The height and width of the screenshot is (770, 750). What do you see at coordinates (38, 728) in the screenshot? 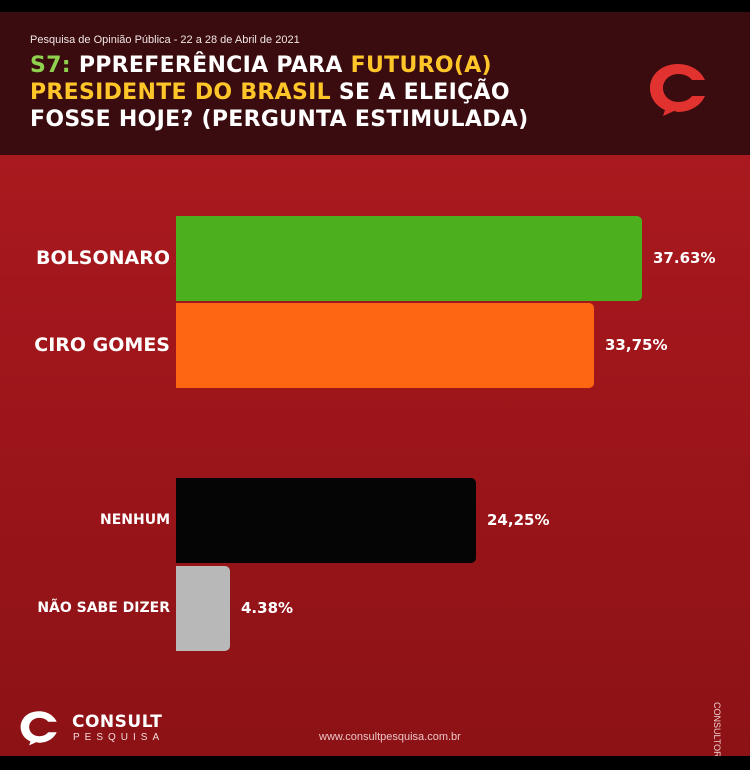
I see `consult-footer-logo-icon` at bounding box center [38, 728].